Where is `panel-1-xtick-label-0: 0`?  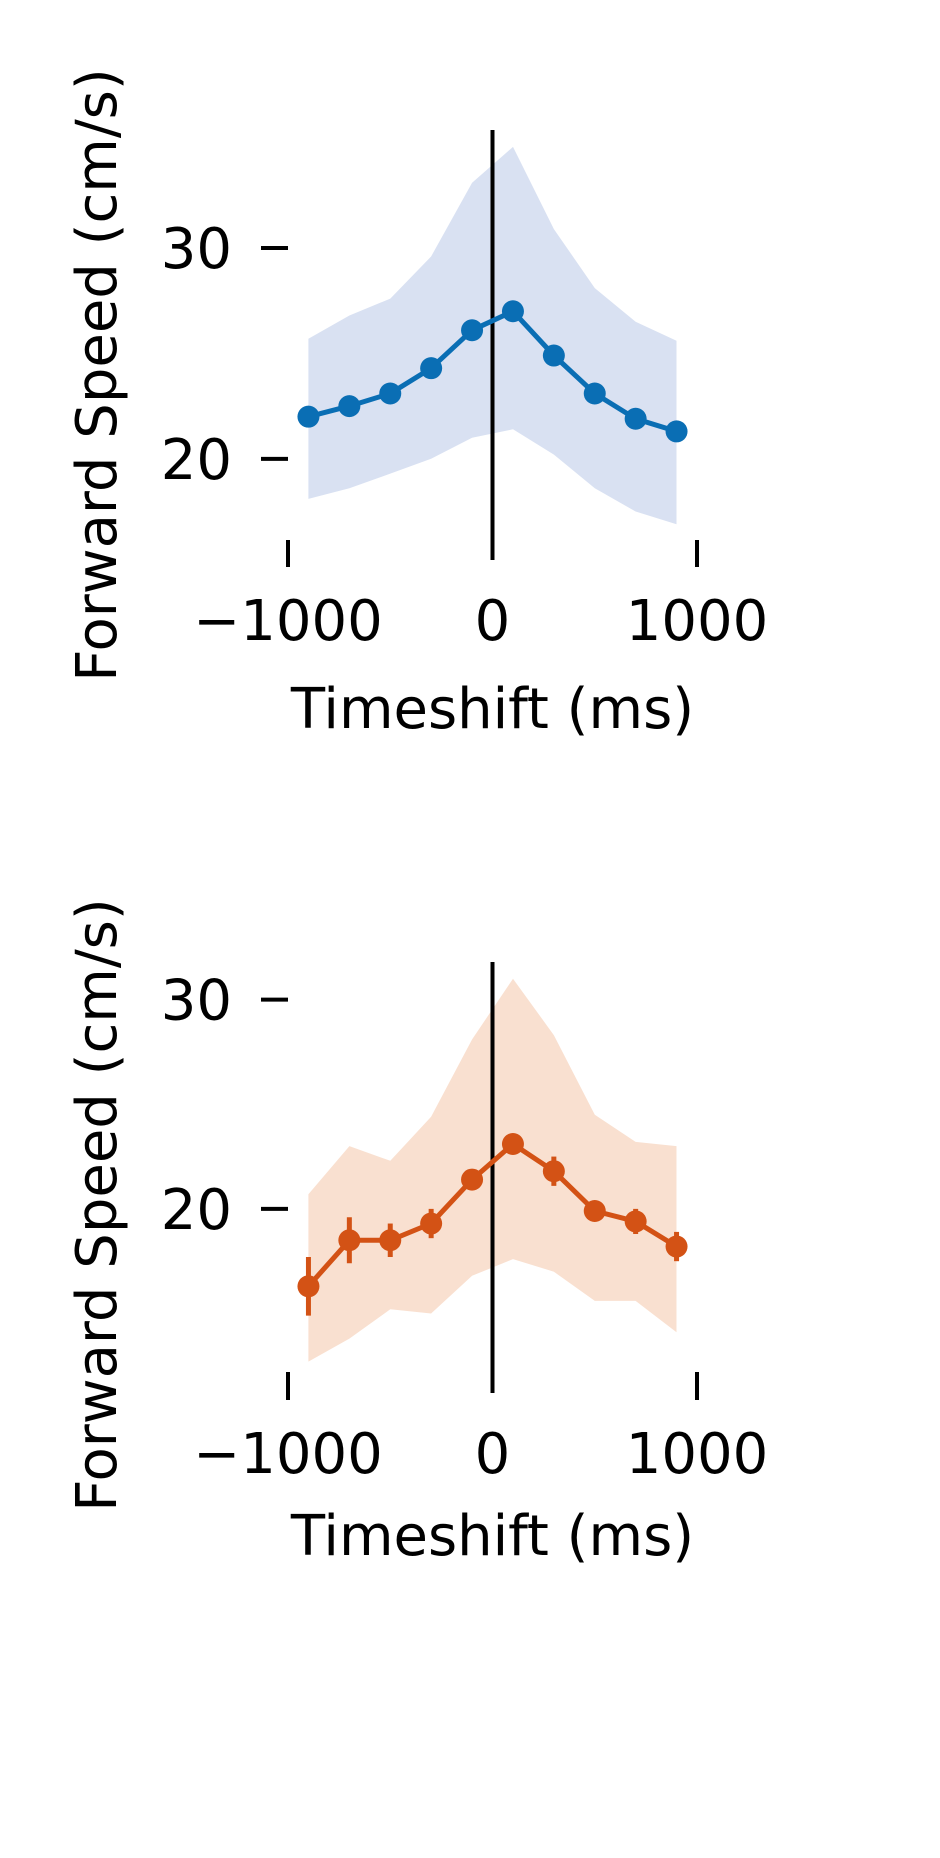
panel-1-xtick-label-0: 0 is located at coordinates (493, 621).